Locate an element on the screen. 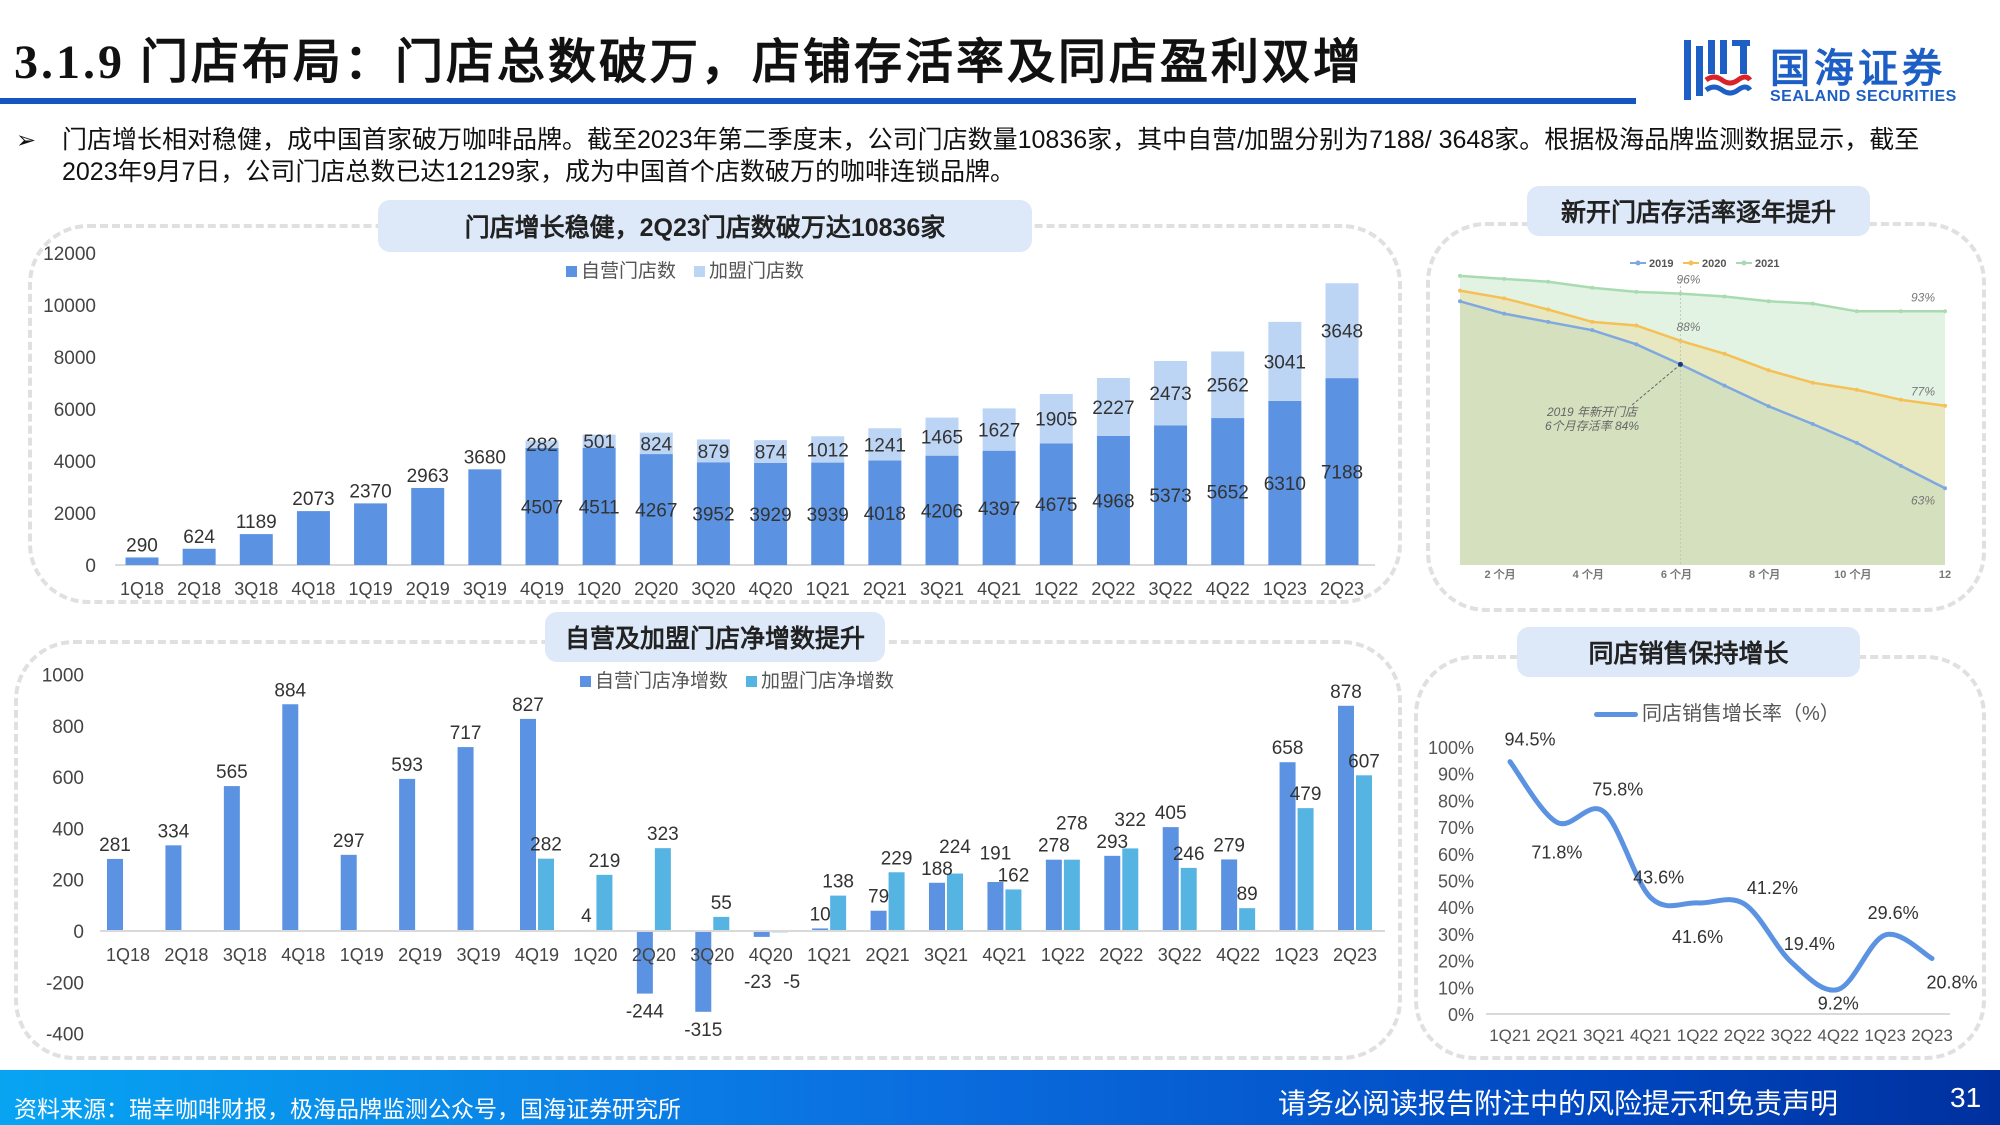 This screenshot has height=1125, width=2000. legend-label: 自营门店净增数 is located at coordinates (662, 681).